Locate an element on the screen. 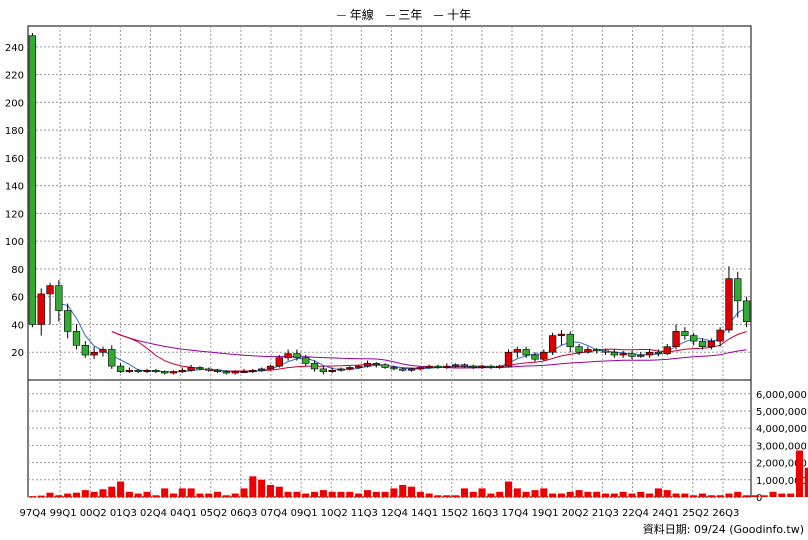 This screenshot has height=540, width=808. x-tick-label: 04Q1 is located at coordinates (183, 513).